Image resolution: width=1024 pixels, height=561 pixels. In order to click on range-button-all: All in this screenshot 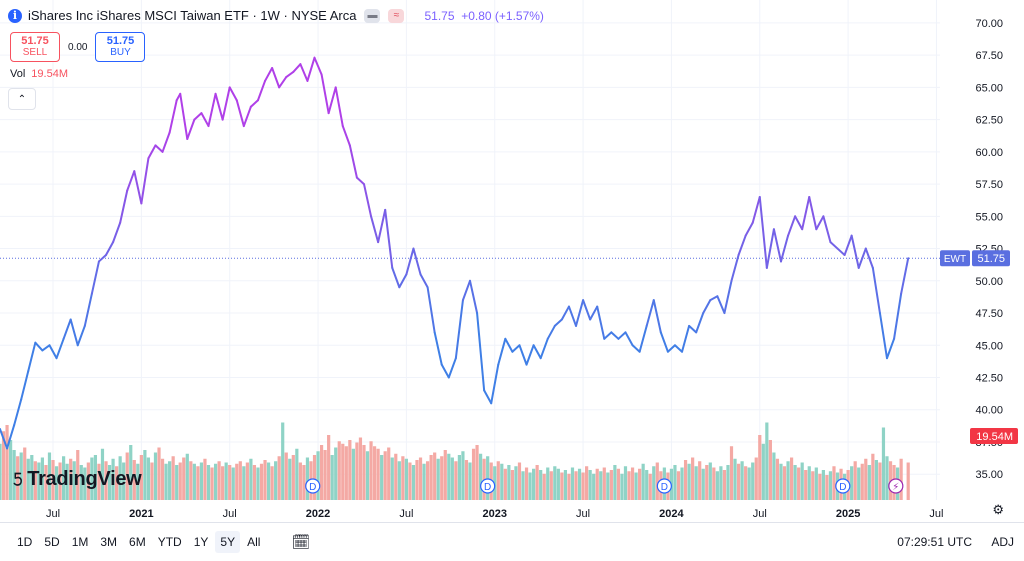, I will do `click(254, 542)`.